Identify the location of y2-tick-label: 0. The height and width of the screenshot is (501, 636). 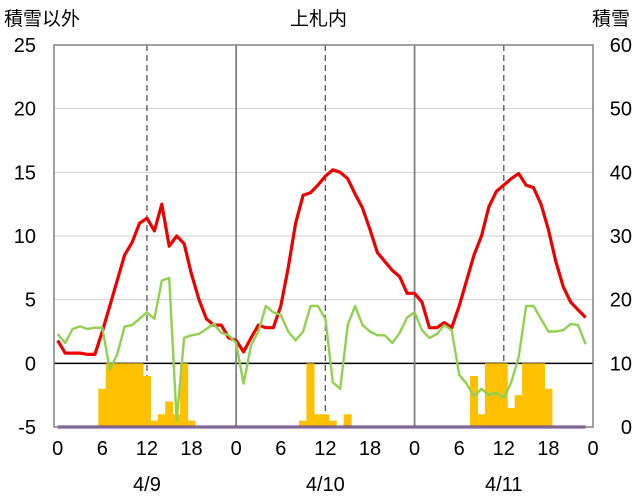
(626, 428).